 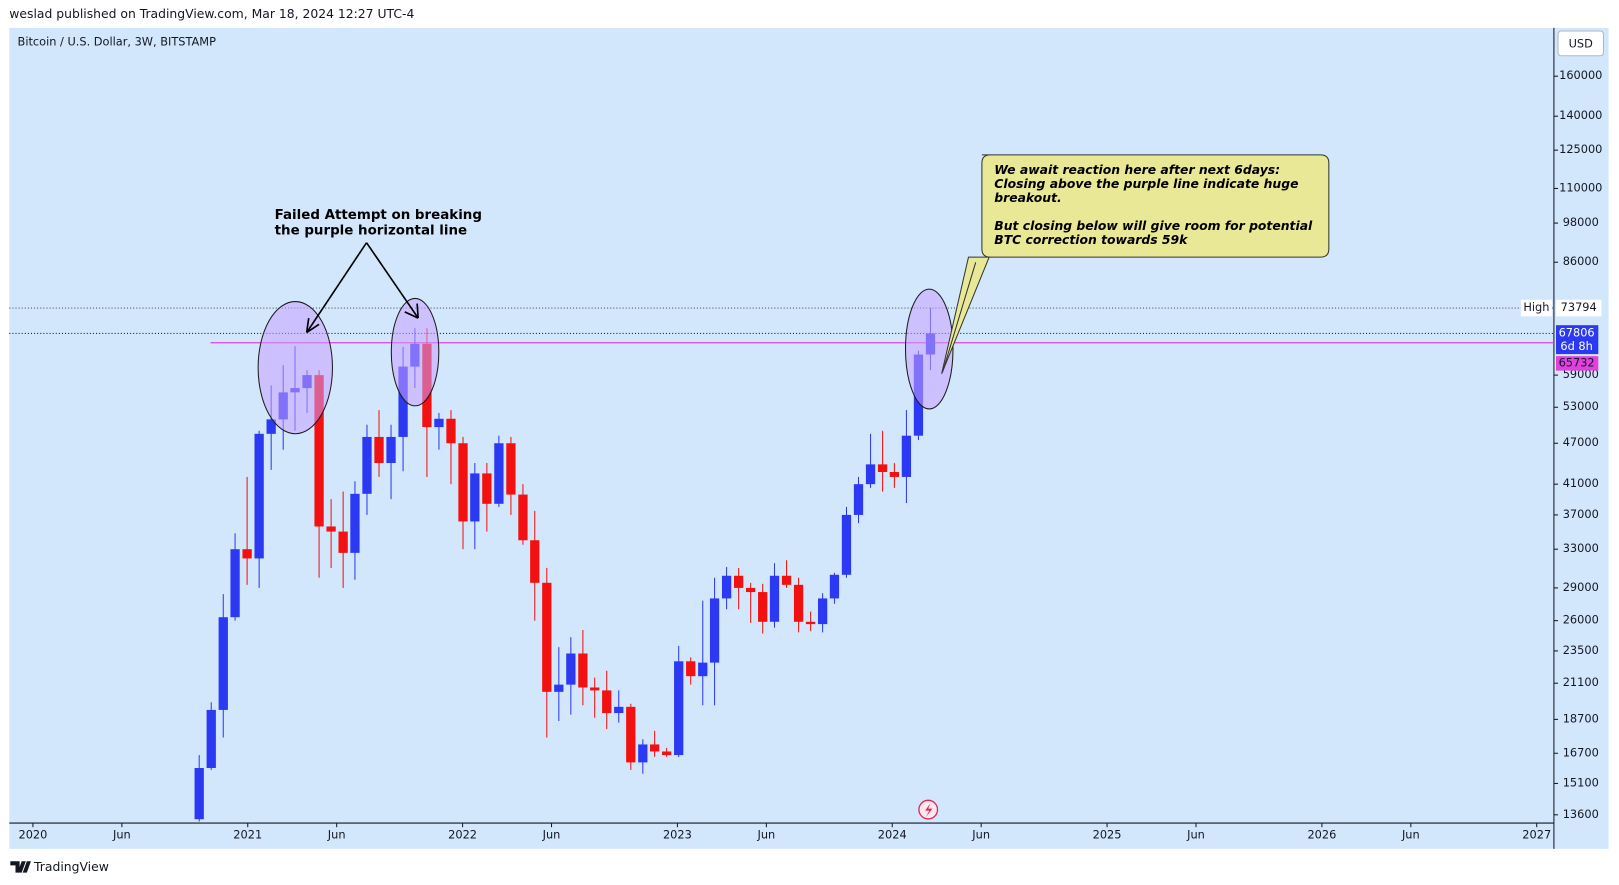 What do you see at coordinates (1581, 261) in the screenshot?
I see `y-tick-label: 86000` at bounding box center [1581, 261].